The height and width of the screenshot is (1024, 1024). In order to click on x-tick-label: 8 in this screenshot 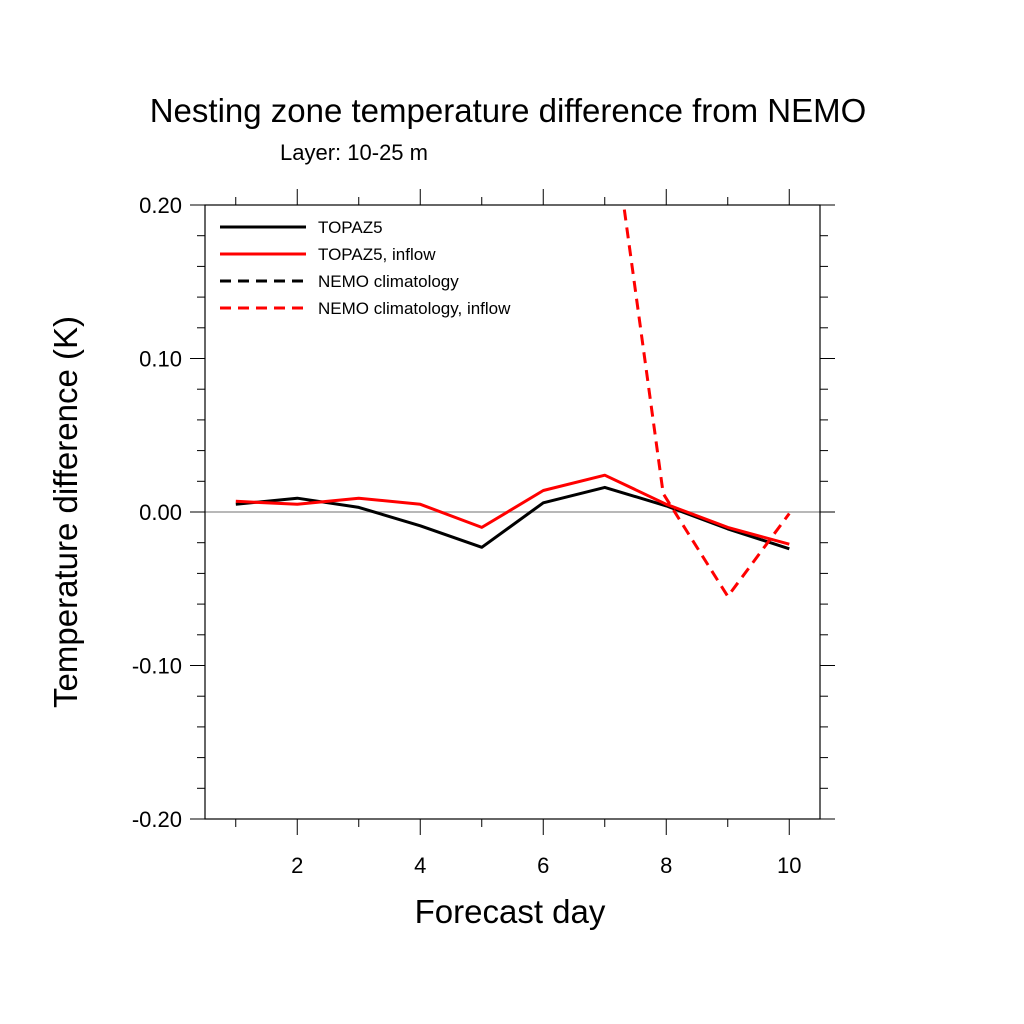, I will do `click(666, 865)`.